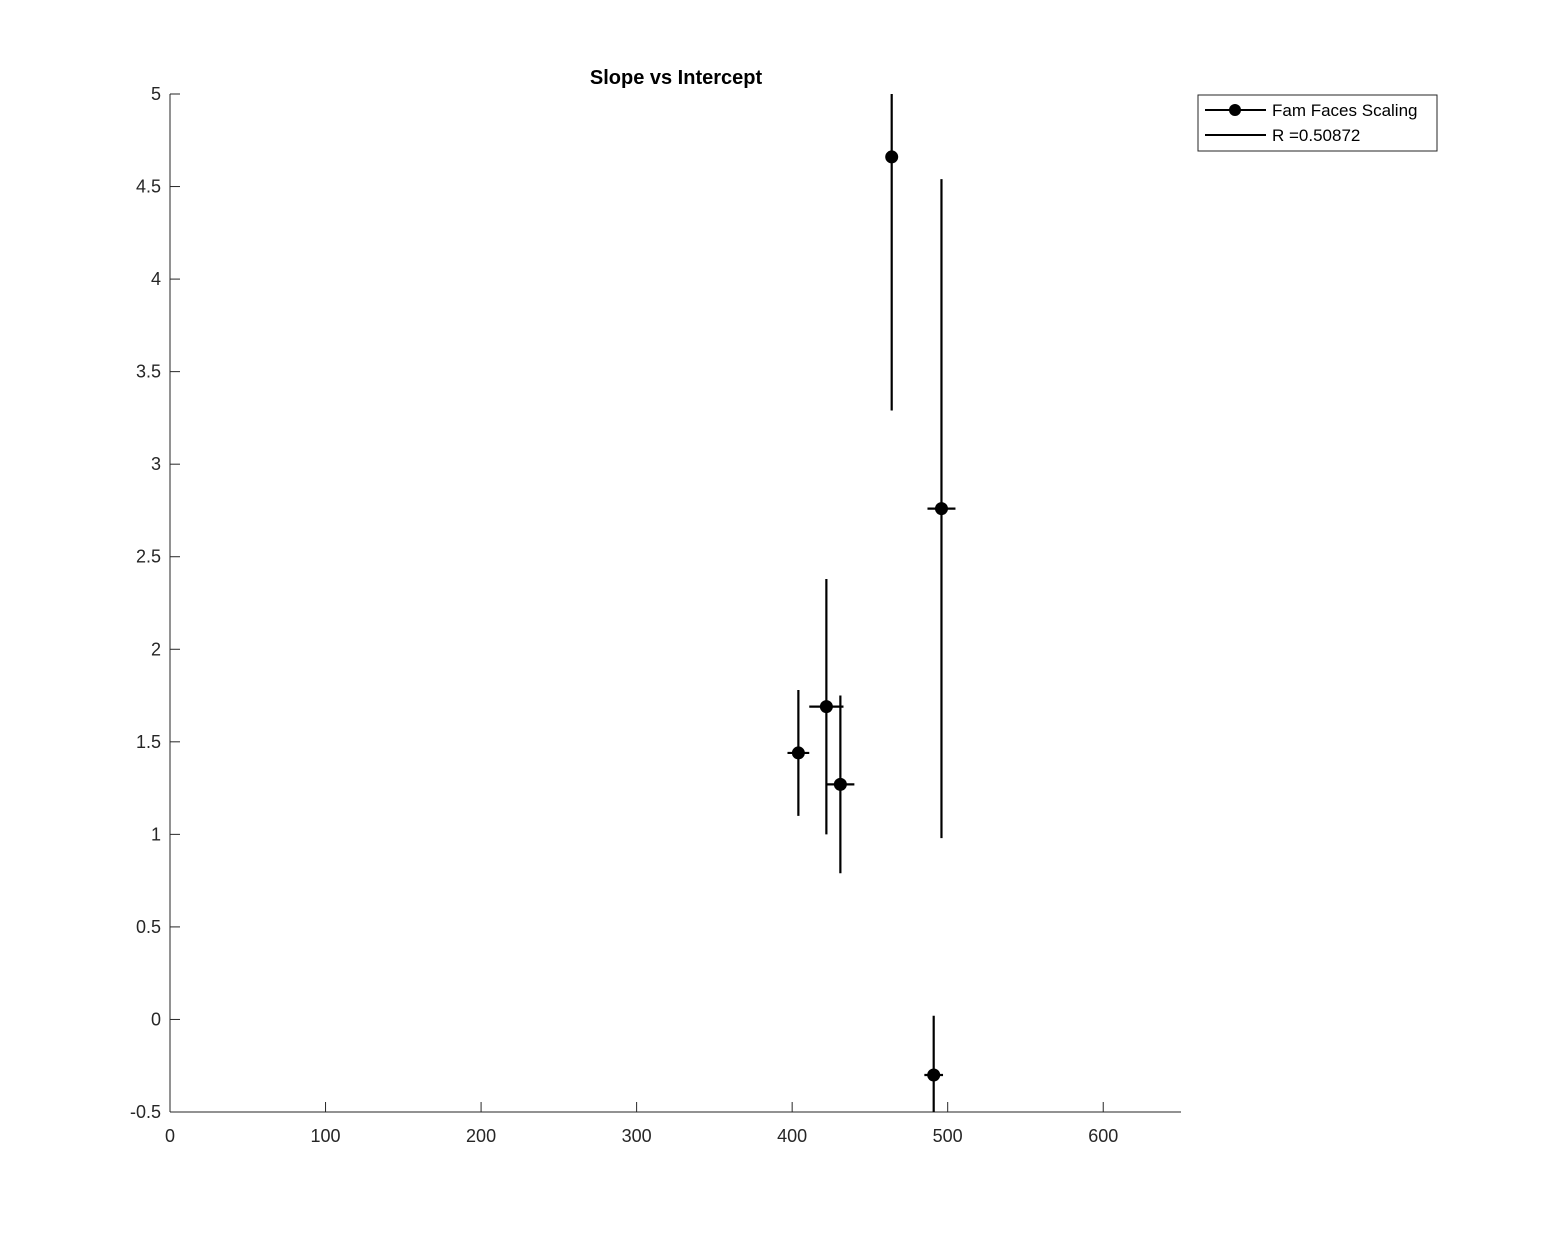 Image resolution: width=1563 pixels, height=1250 pixels. I want to click on y-tick-label: 3, so click(156, 464).